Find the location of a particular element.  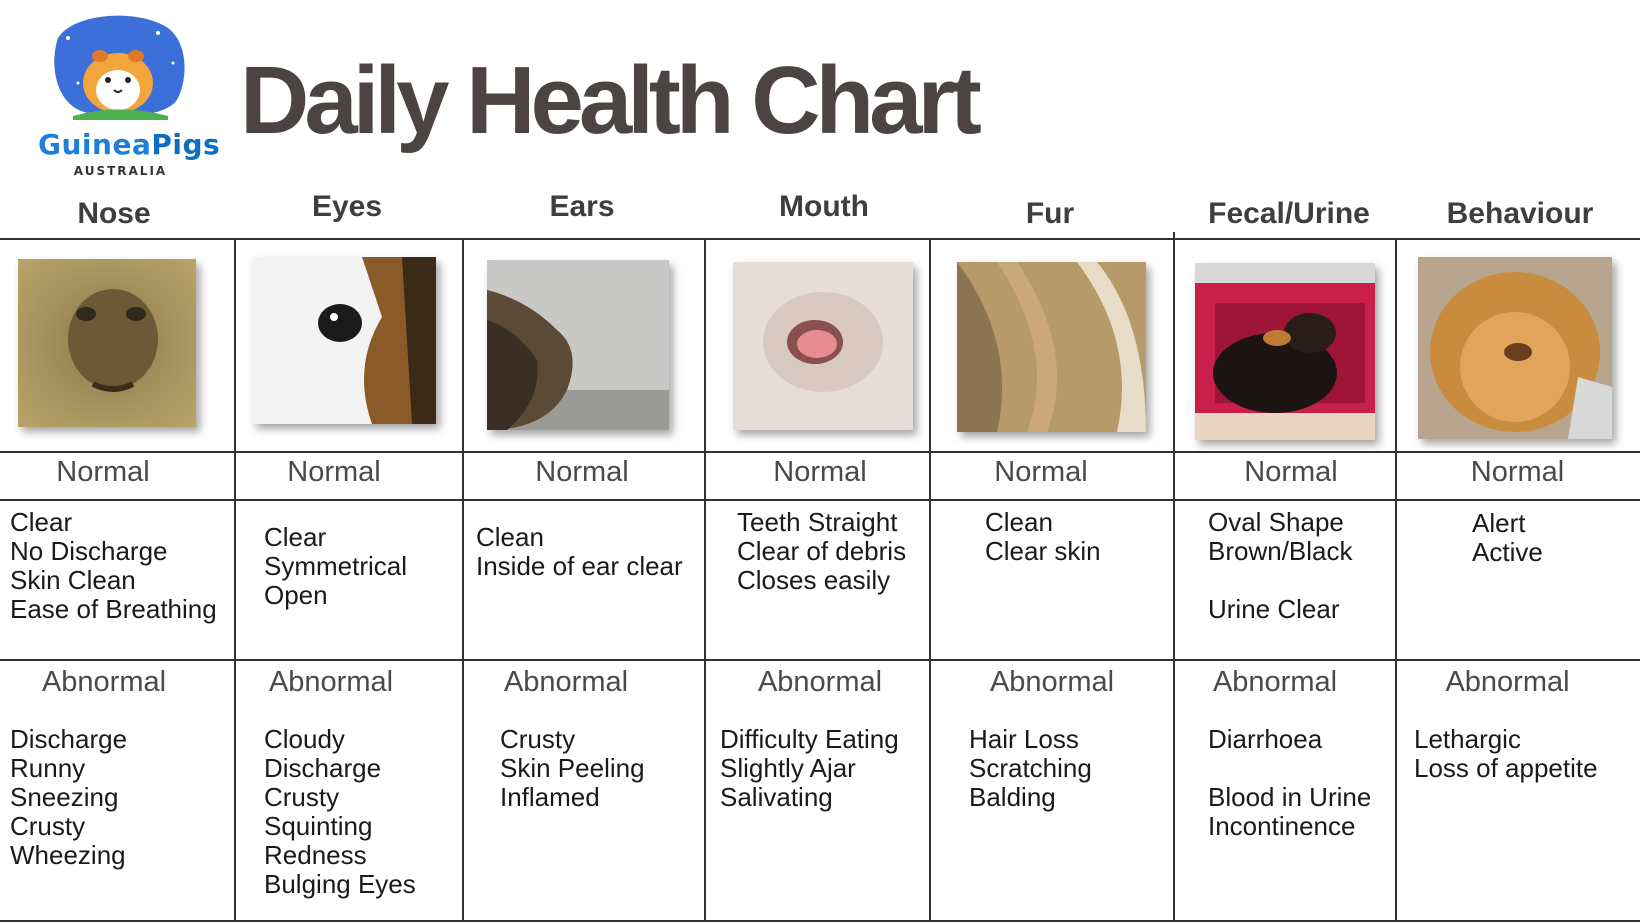

header-fecal-urine: Fecal/Urine is located at coordinates (1289, 213).